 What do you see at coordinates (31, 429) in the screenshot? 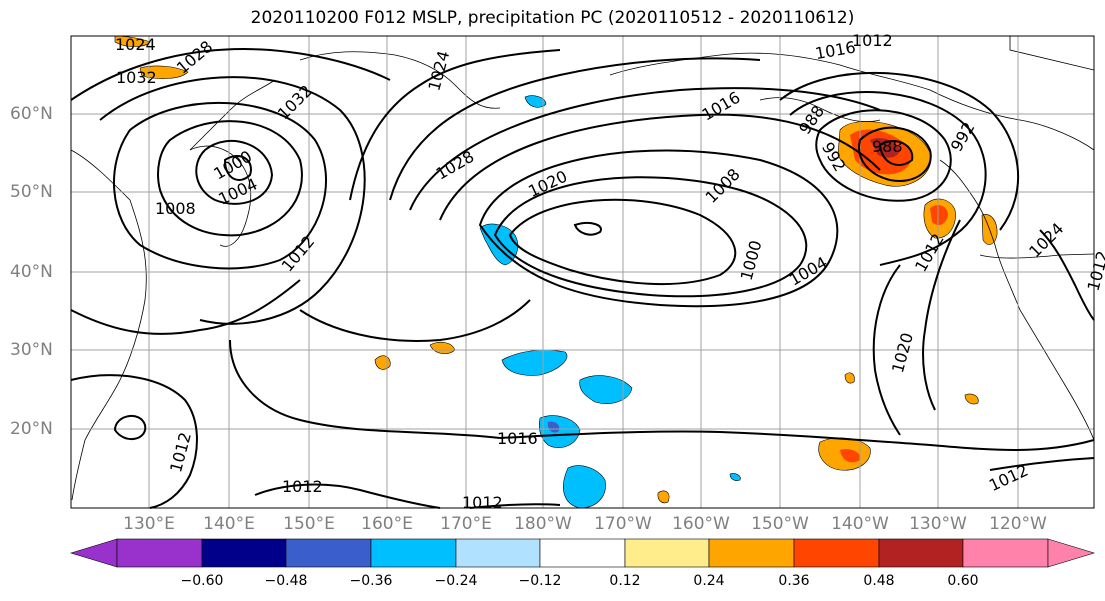
I see `lat-label: 20°N` at bounding box center [31, 429].